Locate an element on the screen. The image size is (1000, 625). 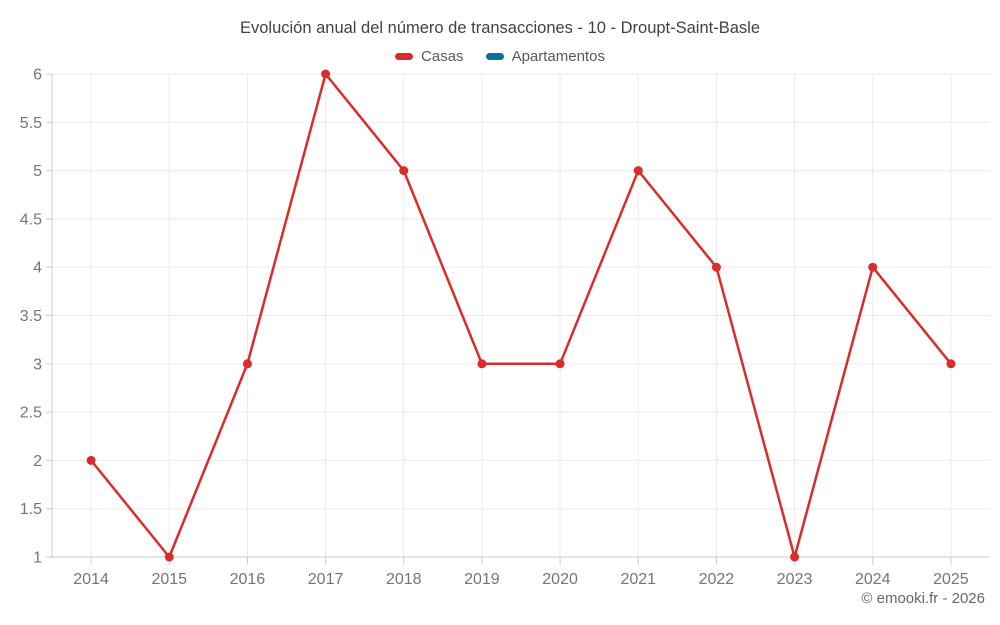
data-point-casas-2025 is located at coordinates (951, 364).